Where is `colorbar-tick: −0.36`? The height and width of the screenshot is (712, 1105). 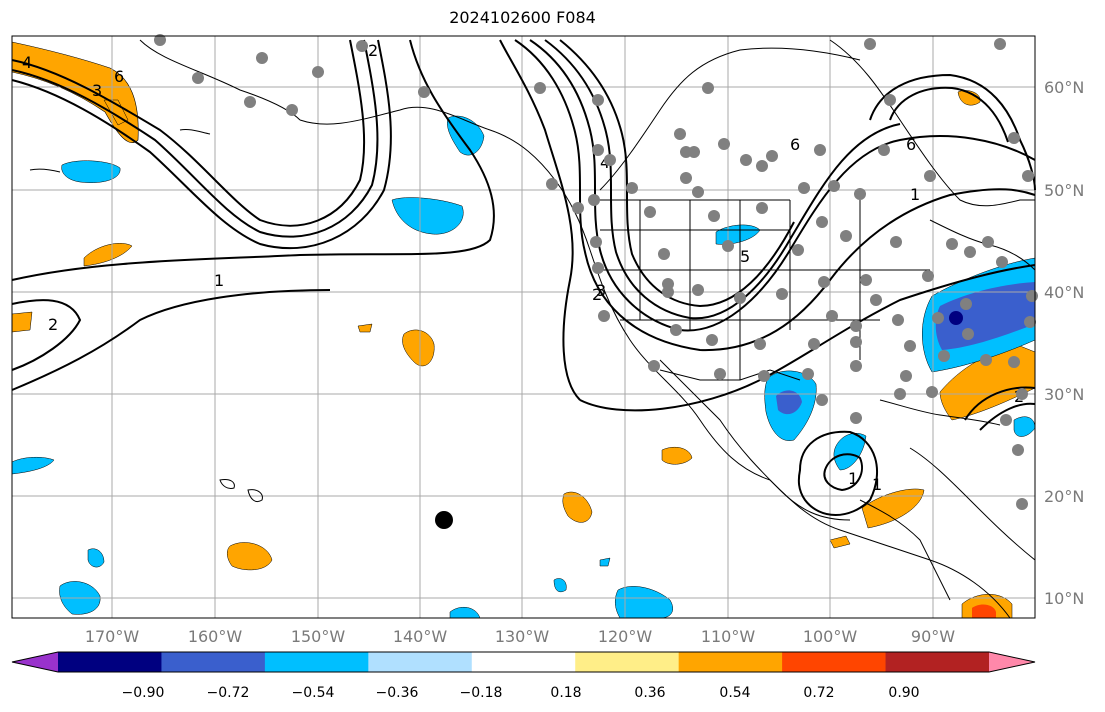
colorbar-tick: −0.36 is located at coordinates (397, 693).